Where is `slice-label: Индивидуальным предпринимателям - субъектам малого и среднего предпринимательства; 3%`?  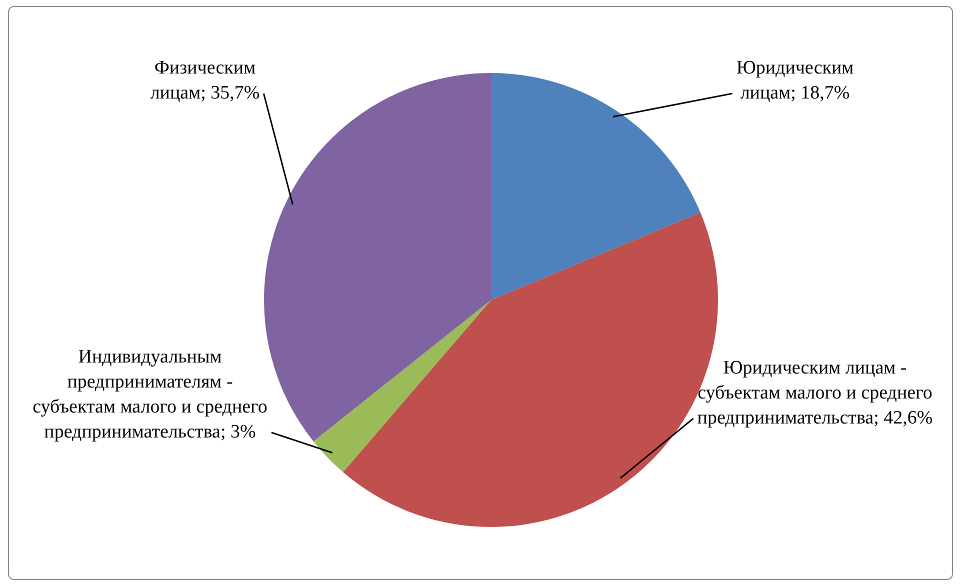 slice-label: Индивидуальным предпринимателям - субъектам малого и среднего предпринимательства; 3% is located at coordinates (150, 394).